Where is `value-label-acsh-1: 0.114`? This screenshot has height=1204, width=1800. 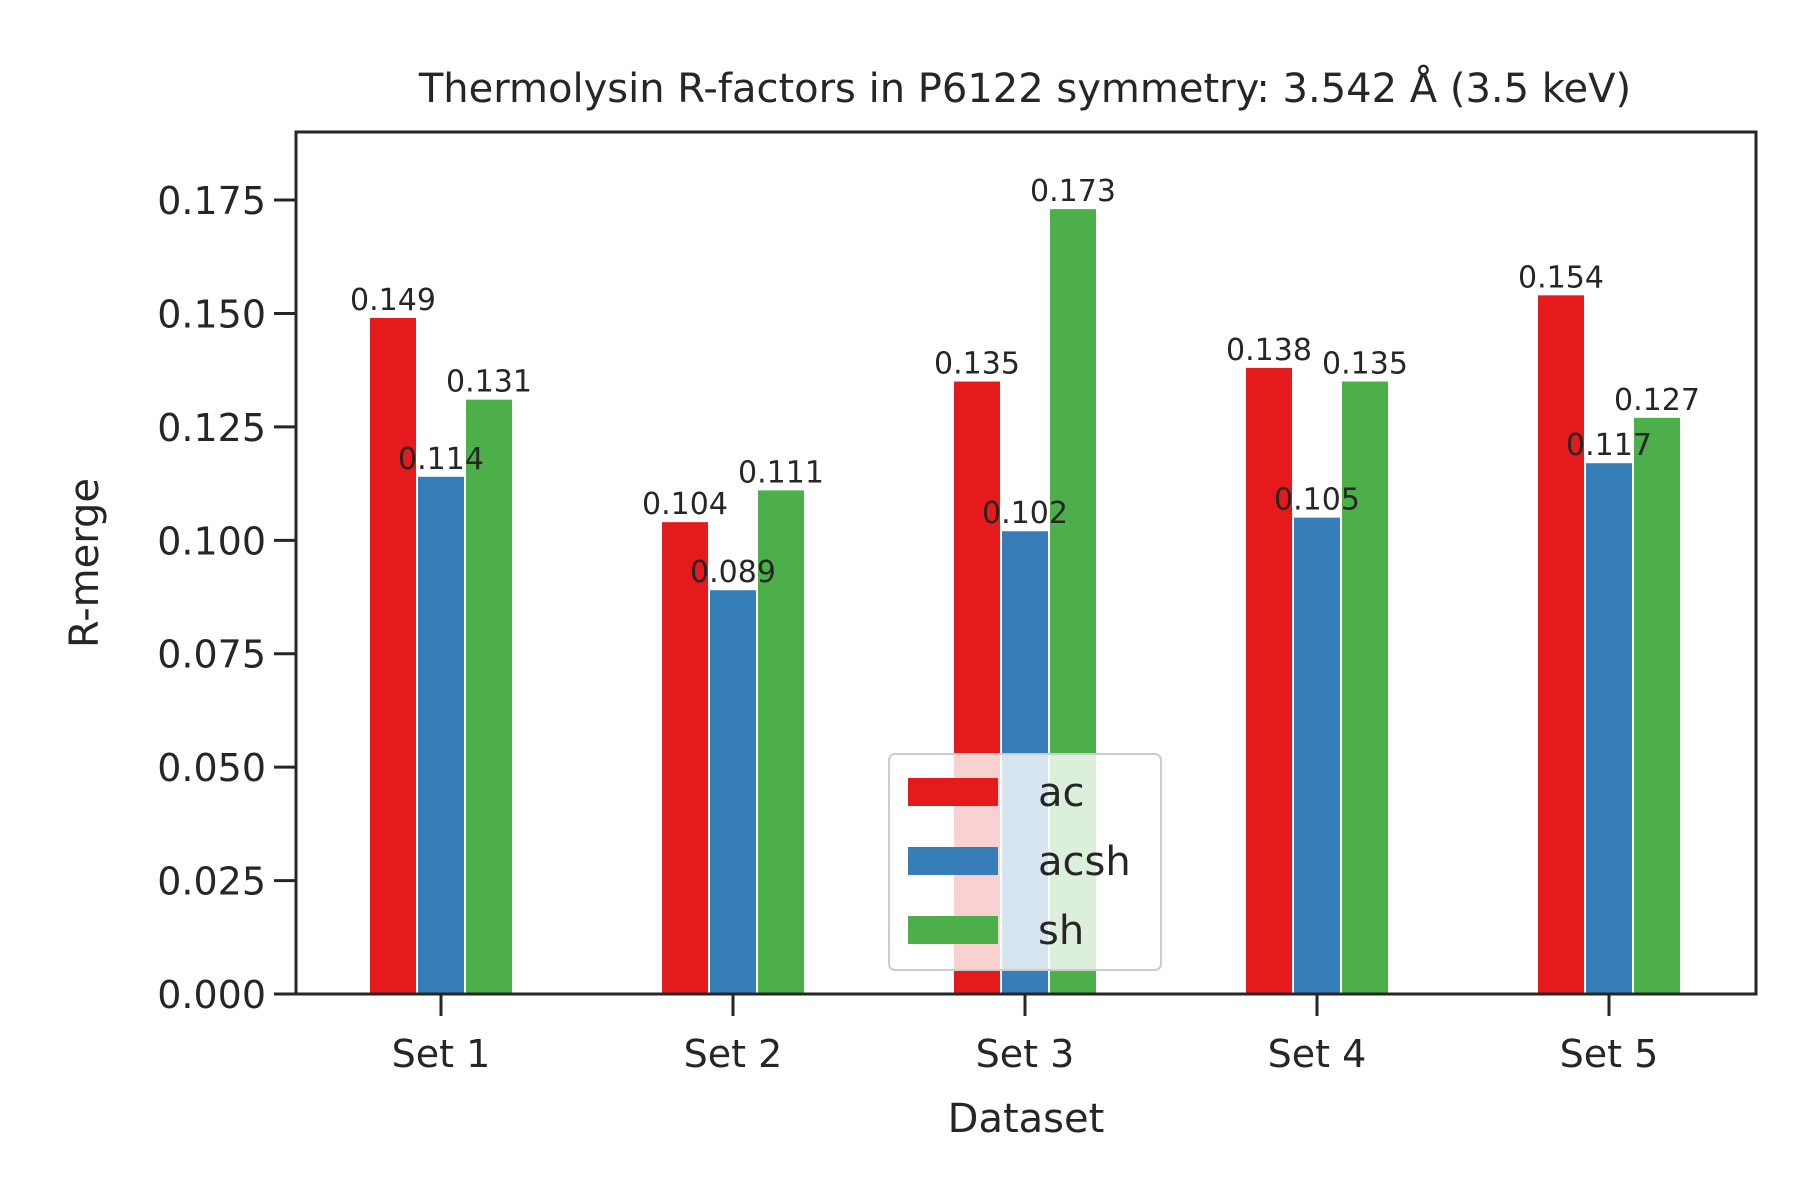
value-label-acsh-1: 0.114 is located at coordinates (441, 459).